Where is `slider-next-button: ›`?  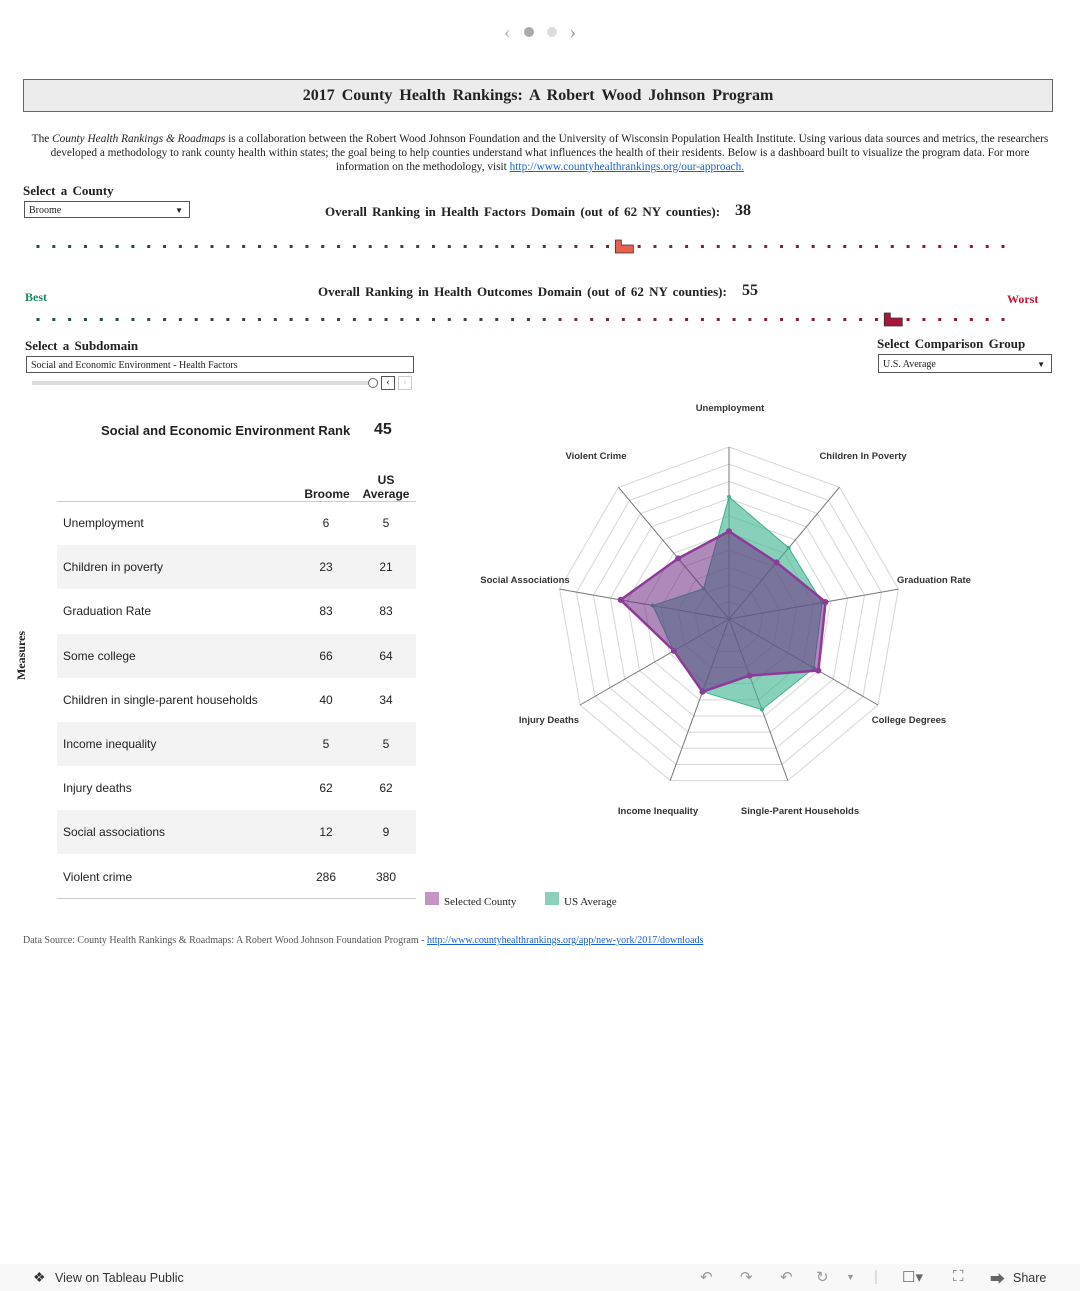
slider-next-button: › is located at coordinates (405, 383).